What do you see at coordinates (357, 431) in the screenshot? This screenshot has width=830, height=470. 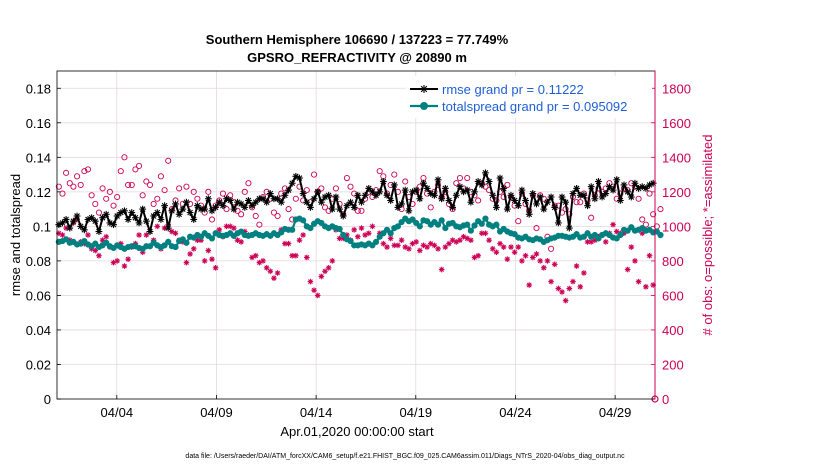 I see `x-axis-label: Apr.01,2020 00:00:00 start` at bounding box center [357, 431].